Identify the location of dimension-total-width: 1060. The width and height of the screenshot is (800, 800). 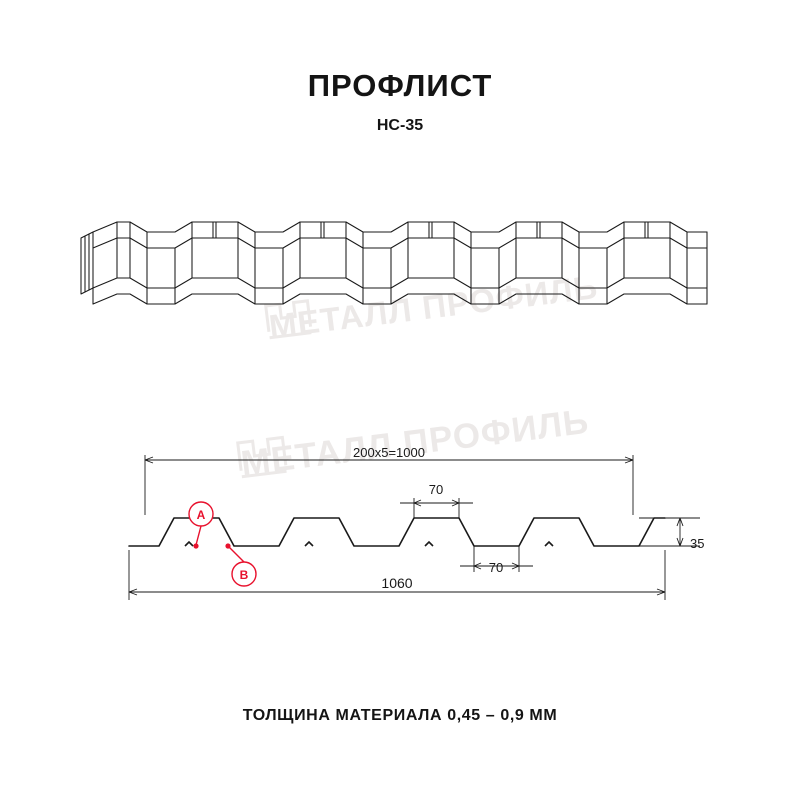
(396, 583).